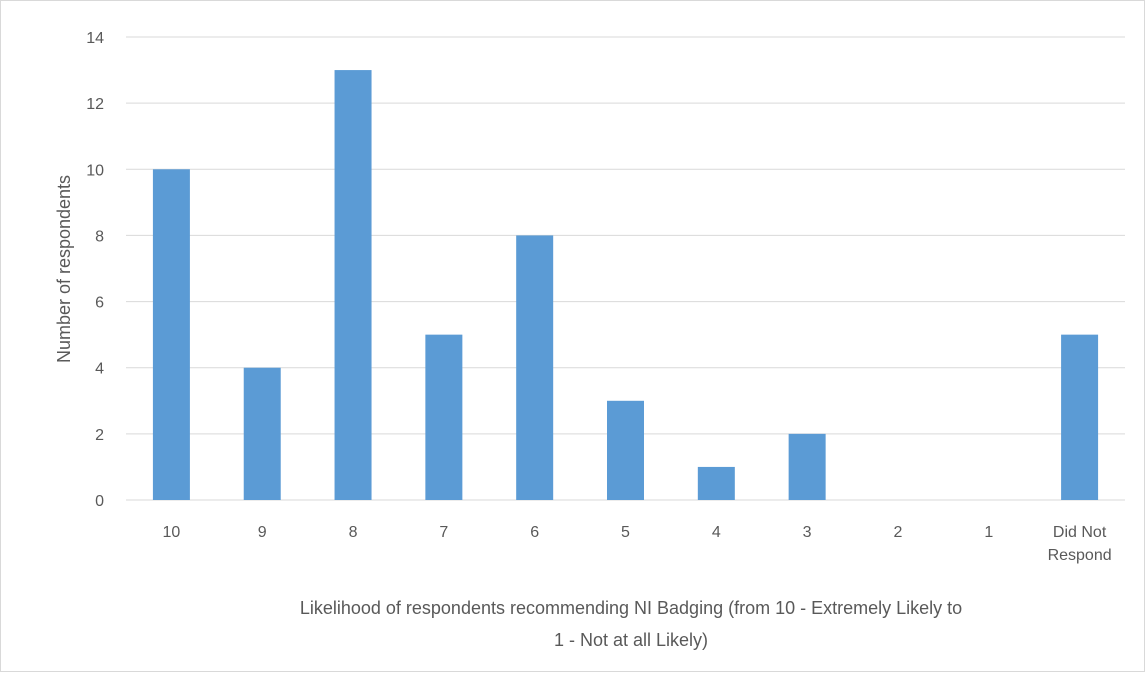 The height and width of the screenshot is (673, 1145). What do you see at coordinates (99, 435) in the screenshot?
I see `y-tick-label: 2` at bounding box center [99, 435].